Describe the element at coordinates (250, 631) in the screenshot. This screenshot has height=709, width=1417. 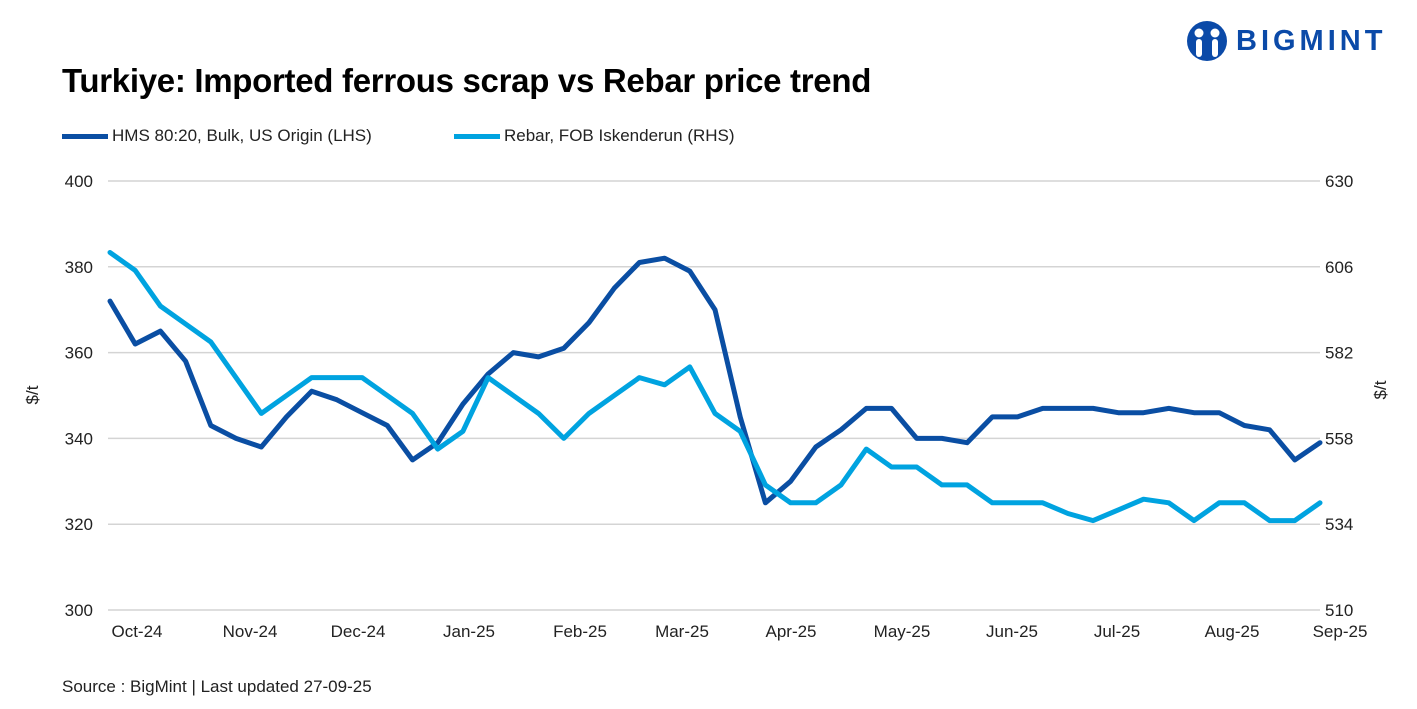
I see `x-tick-label: Nov-24` at that location.